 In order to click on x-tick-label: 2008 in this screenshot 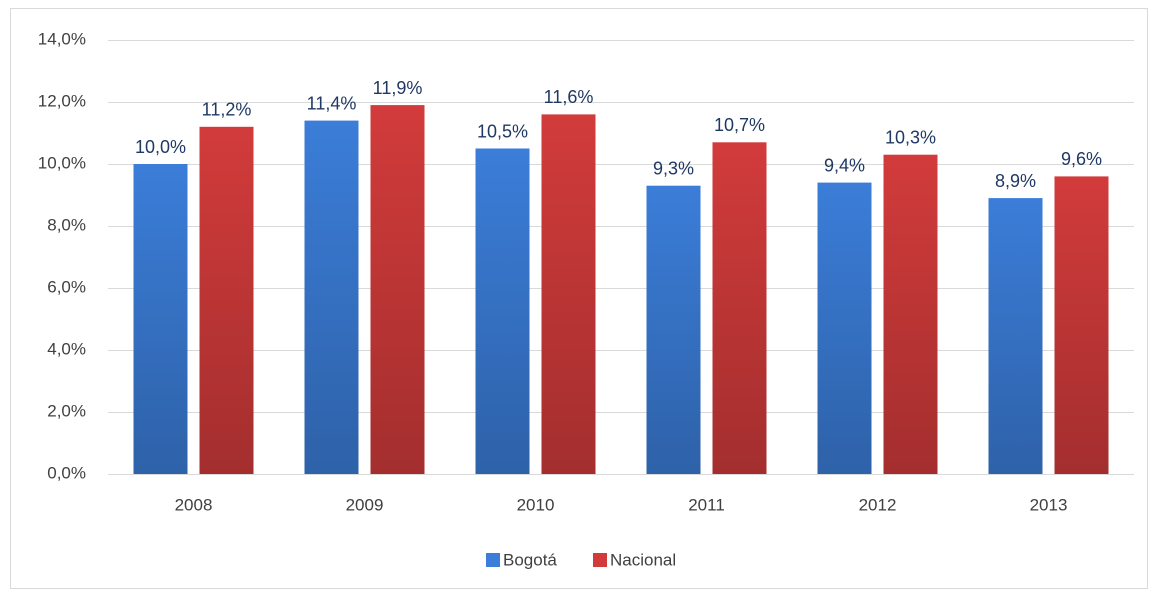, I will do `click(194, 504)`.